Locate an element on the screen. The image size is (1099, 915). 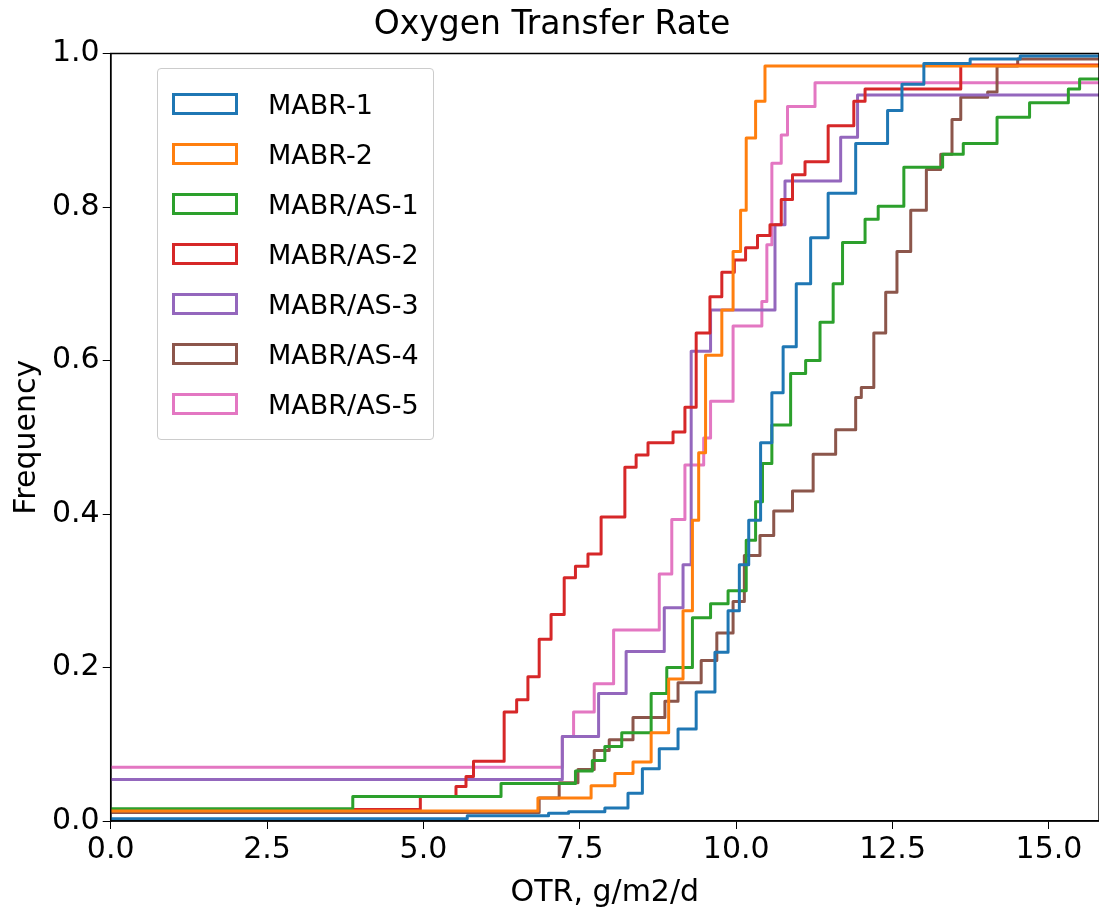
chart-title: Oxygen Transfer Rate is located at coordinates (552, 23).